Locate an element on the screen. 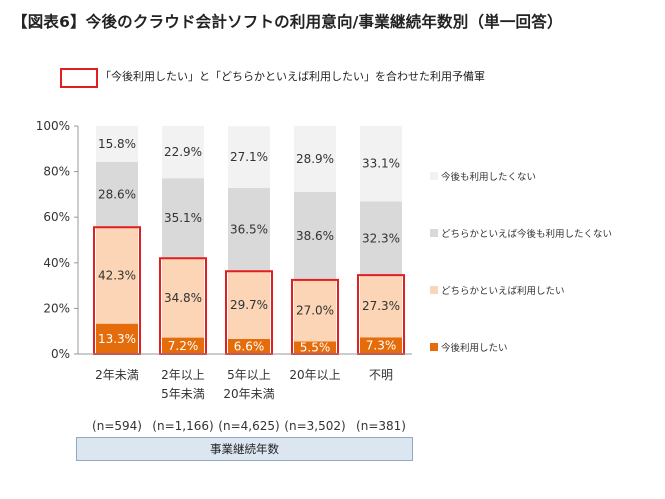  data-label: 34.8% is located at coordinates (183, 298).